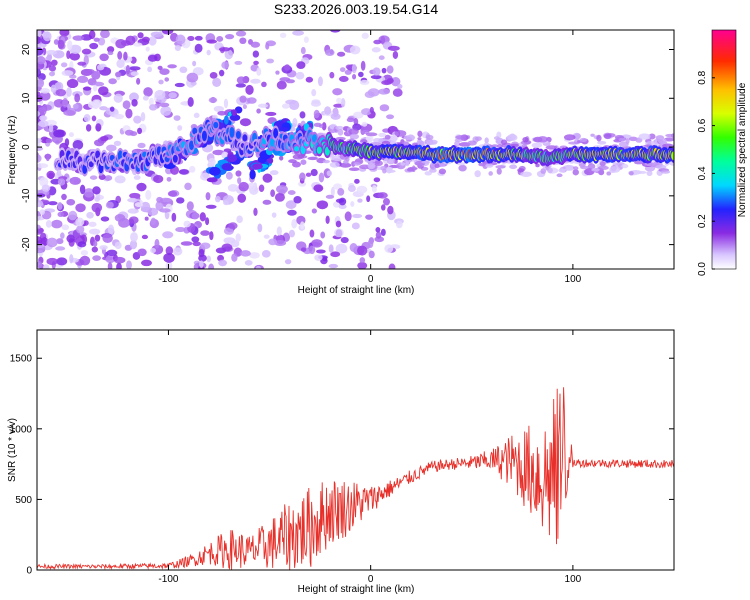 The image size is (750, 600). What do you see at coordinates (168, 579) in the screenshot?
I see `snr-x-tick-label: -100` at bounding box center [168, 579].